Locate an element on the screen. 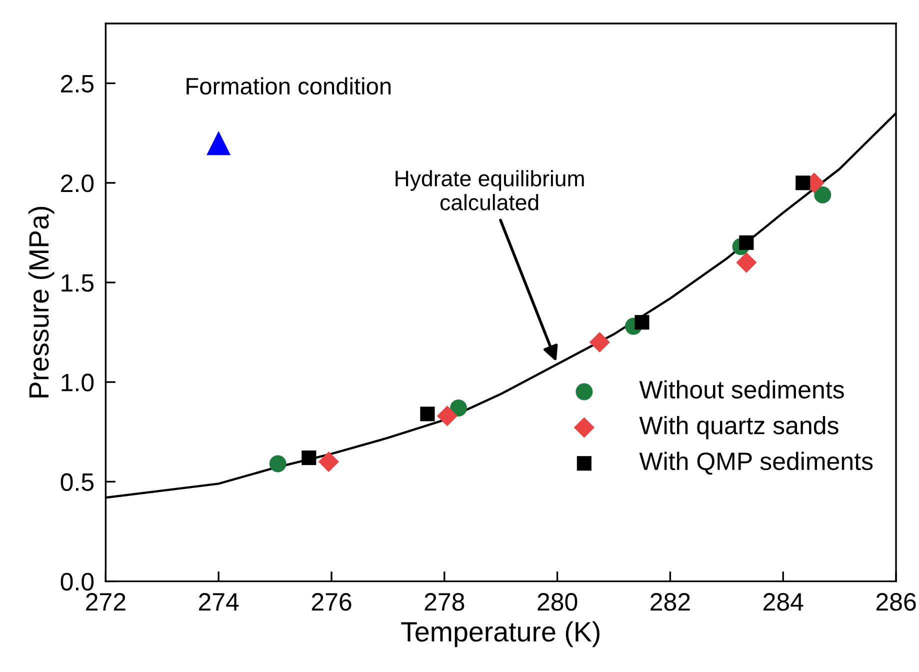 This screenshot has width=919, height=672. x-tick-label: 272 is located at coordinates (106, 602).